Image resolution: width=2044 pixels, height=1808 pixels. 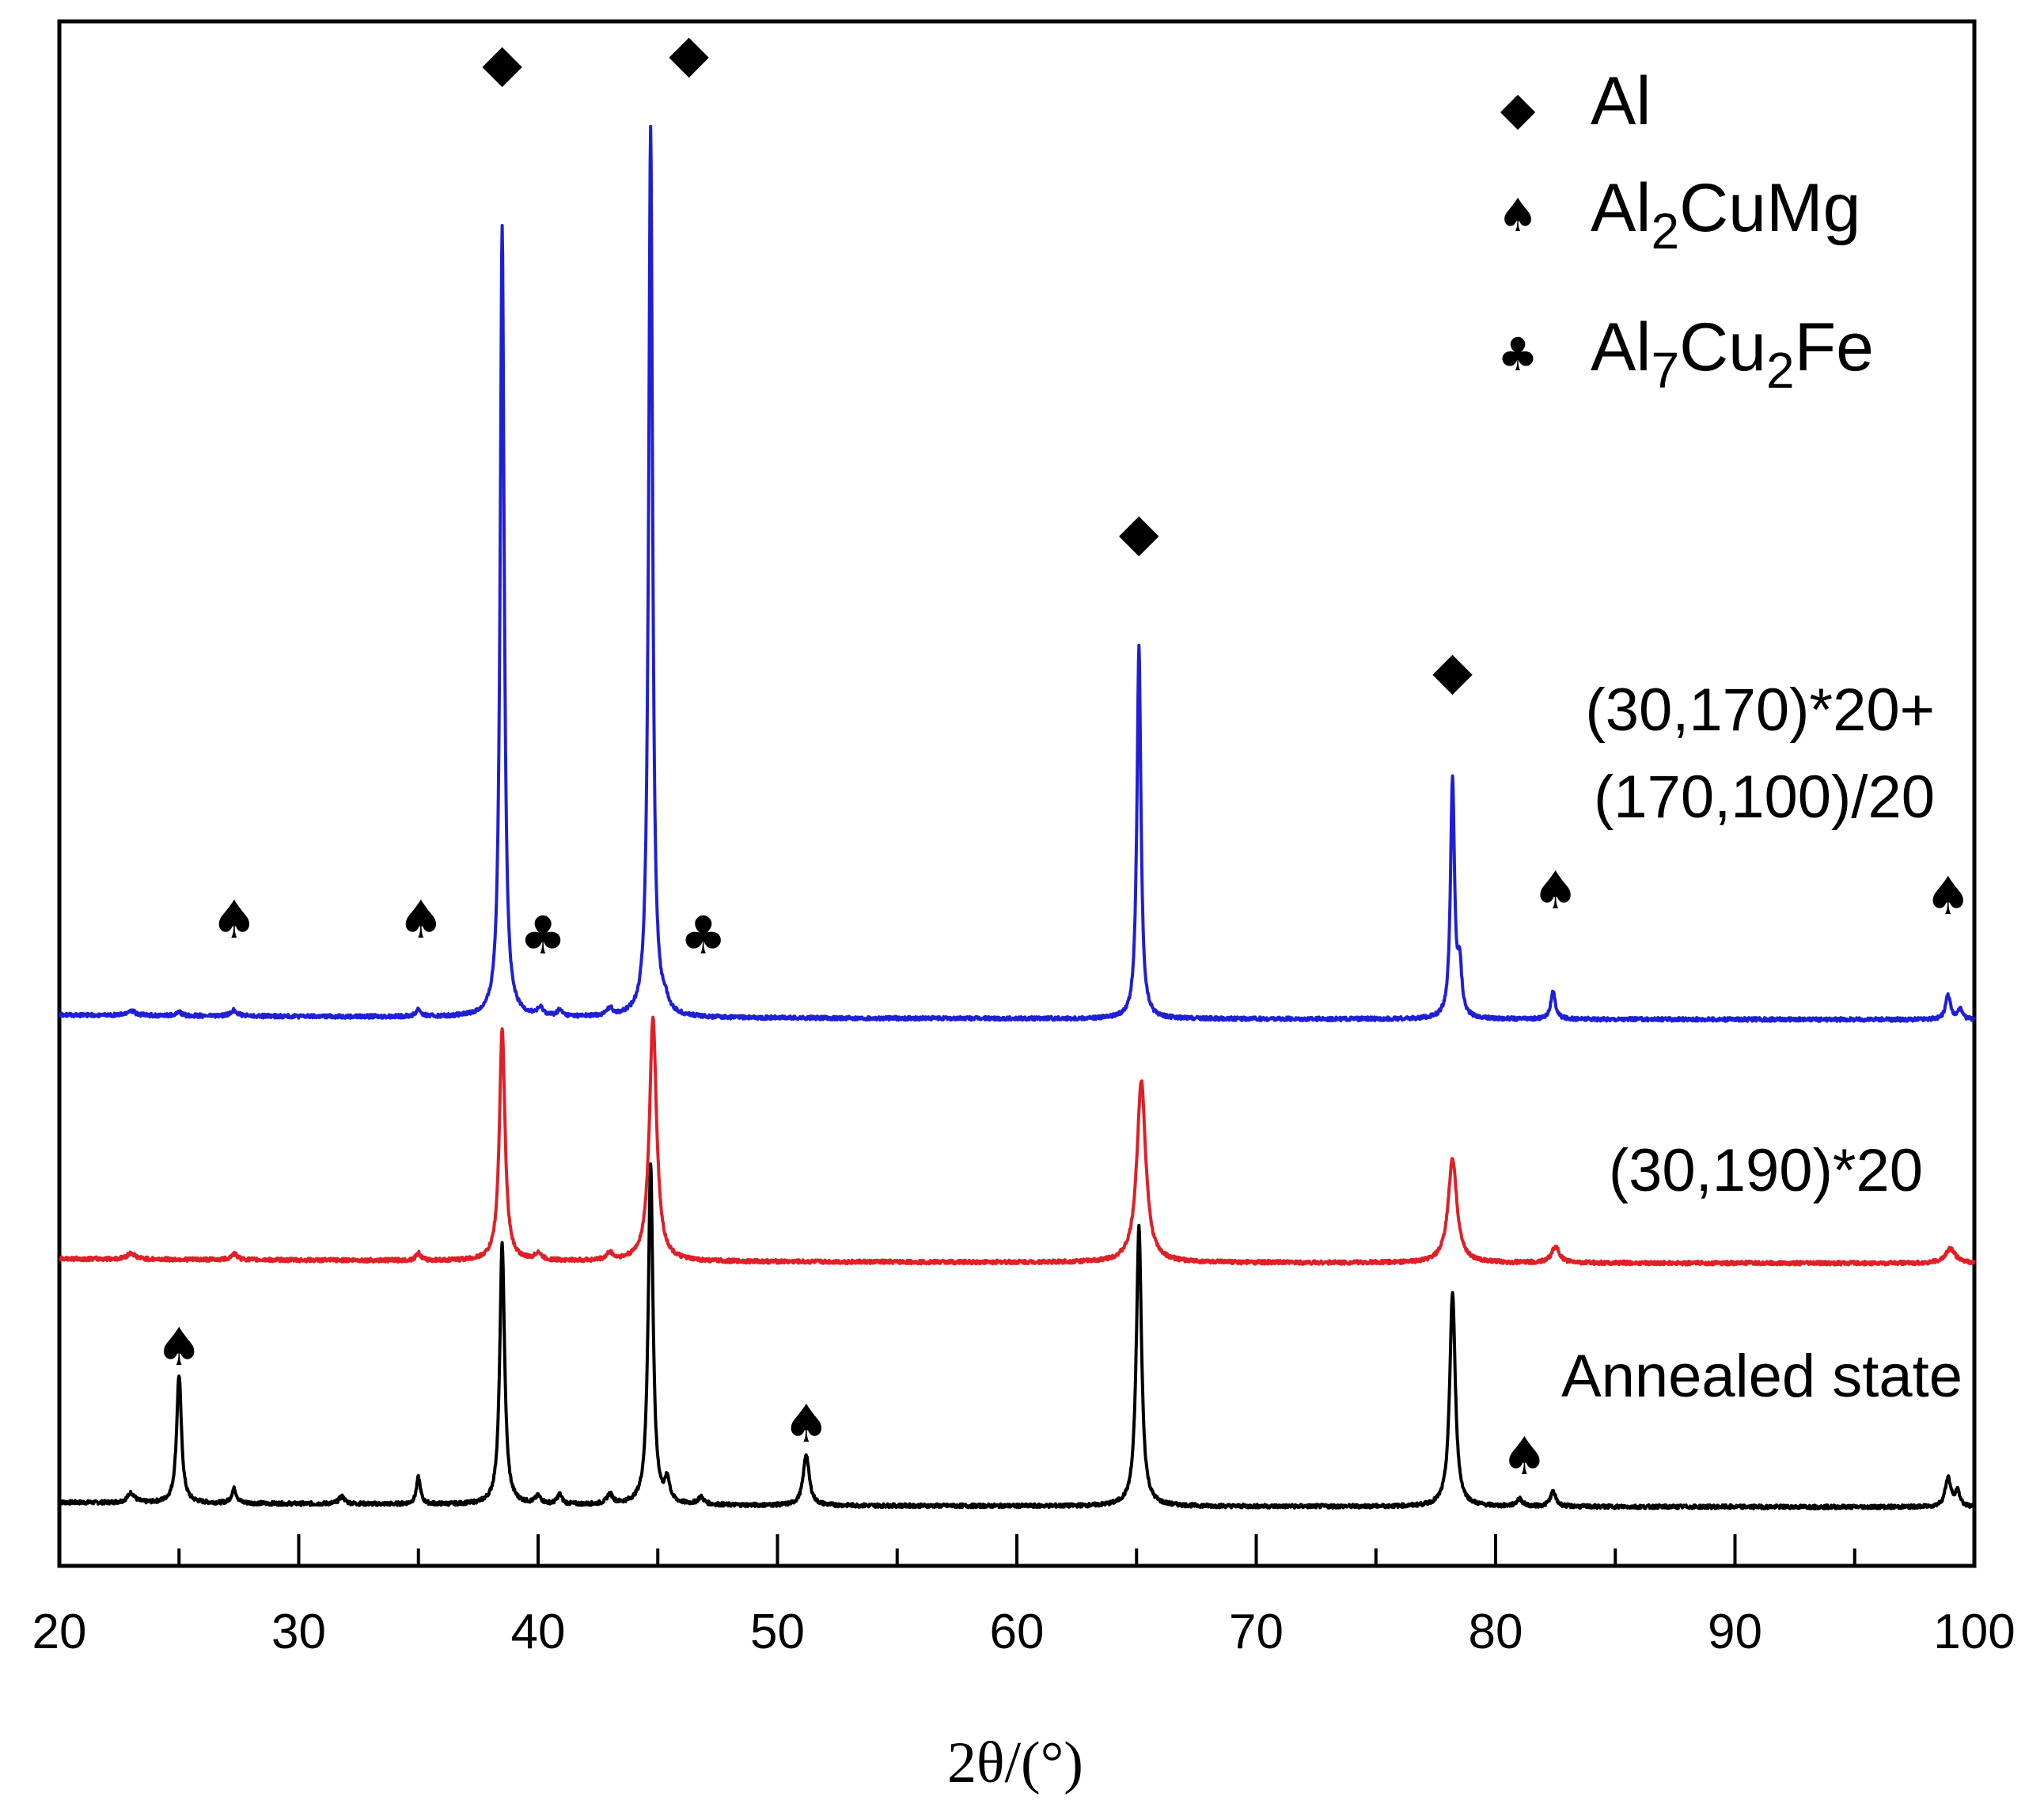 What do you see at coordinates (1017, 1550) in the screenshot?
I see `x-axis-ticks` at bounding box center [1017, 1550].